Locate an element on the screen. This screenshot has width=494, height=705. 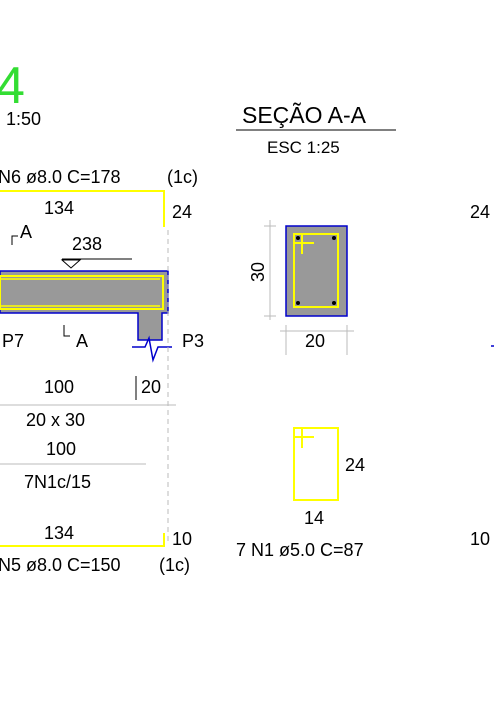
top-bar-length: 134 is located at coordinates (59, 208).